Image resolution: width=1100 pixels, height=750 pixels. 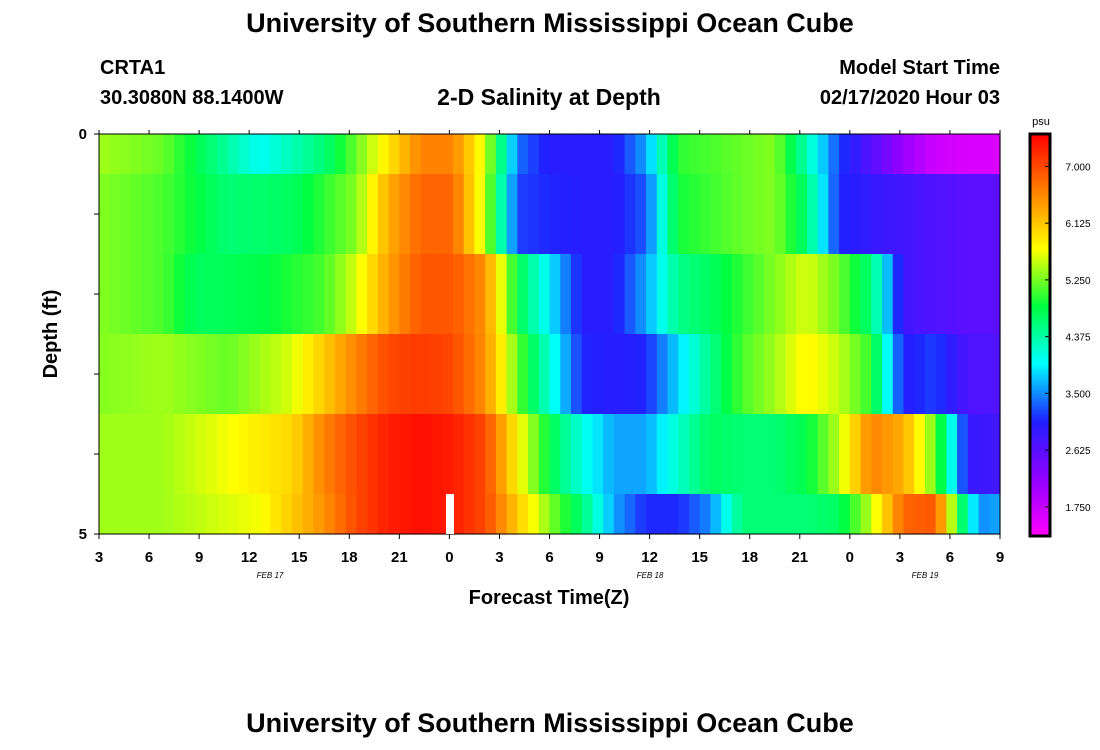 What do you see at coordinates (192, 98) in the screenshot?
I see `station-coords: 30.3080N 88.1400W` at bounding box center [192, 98].